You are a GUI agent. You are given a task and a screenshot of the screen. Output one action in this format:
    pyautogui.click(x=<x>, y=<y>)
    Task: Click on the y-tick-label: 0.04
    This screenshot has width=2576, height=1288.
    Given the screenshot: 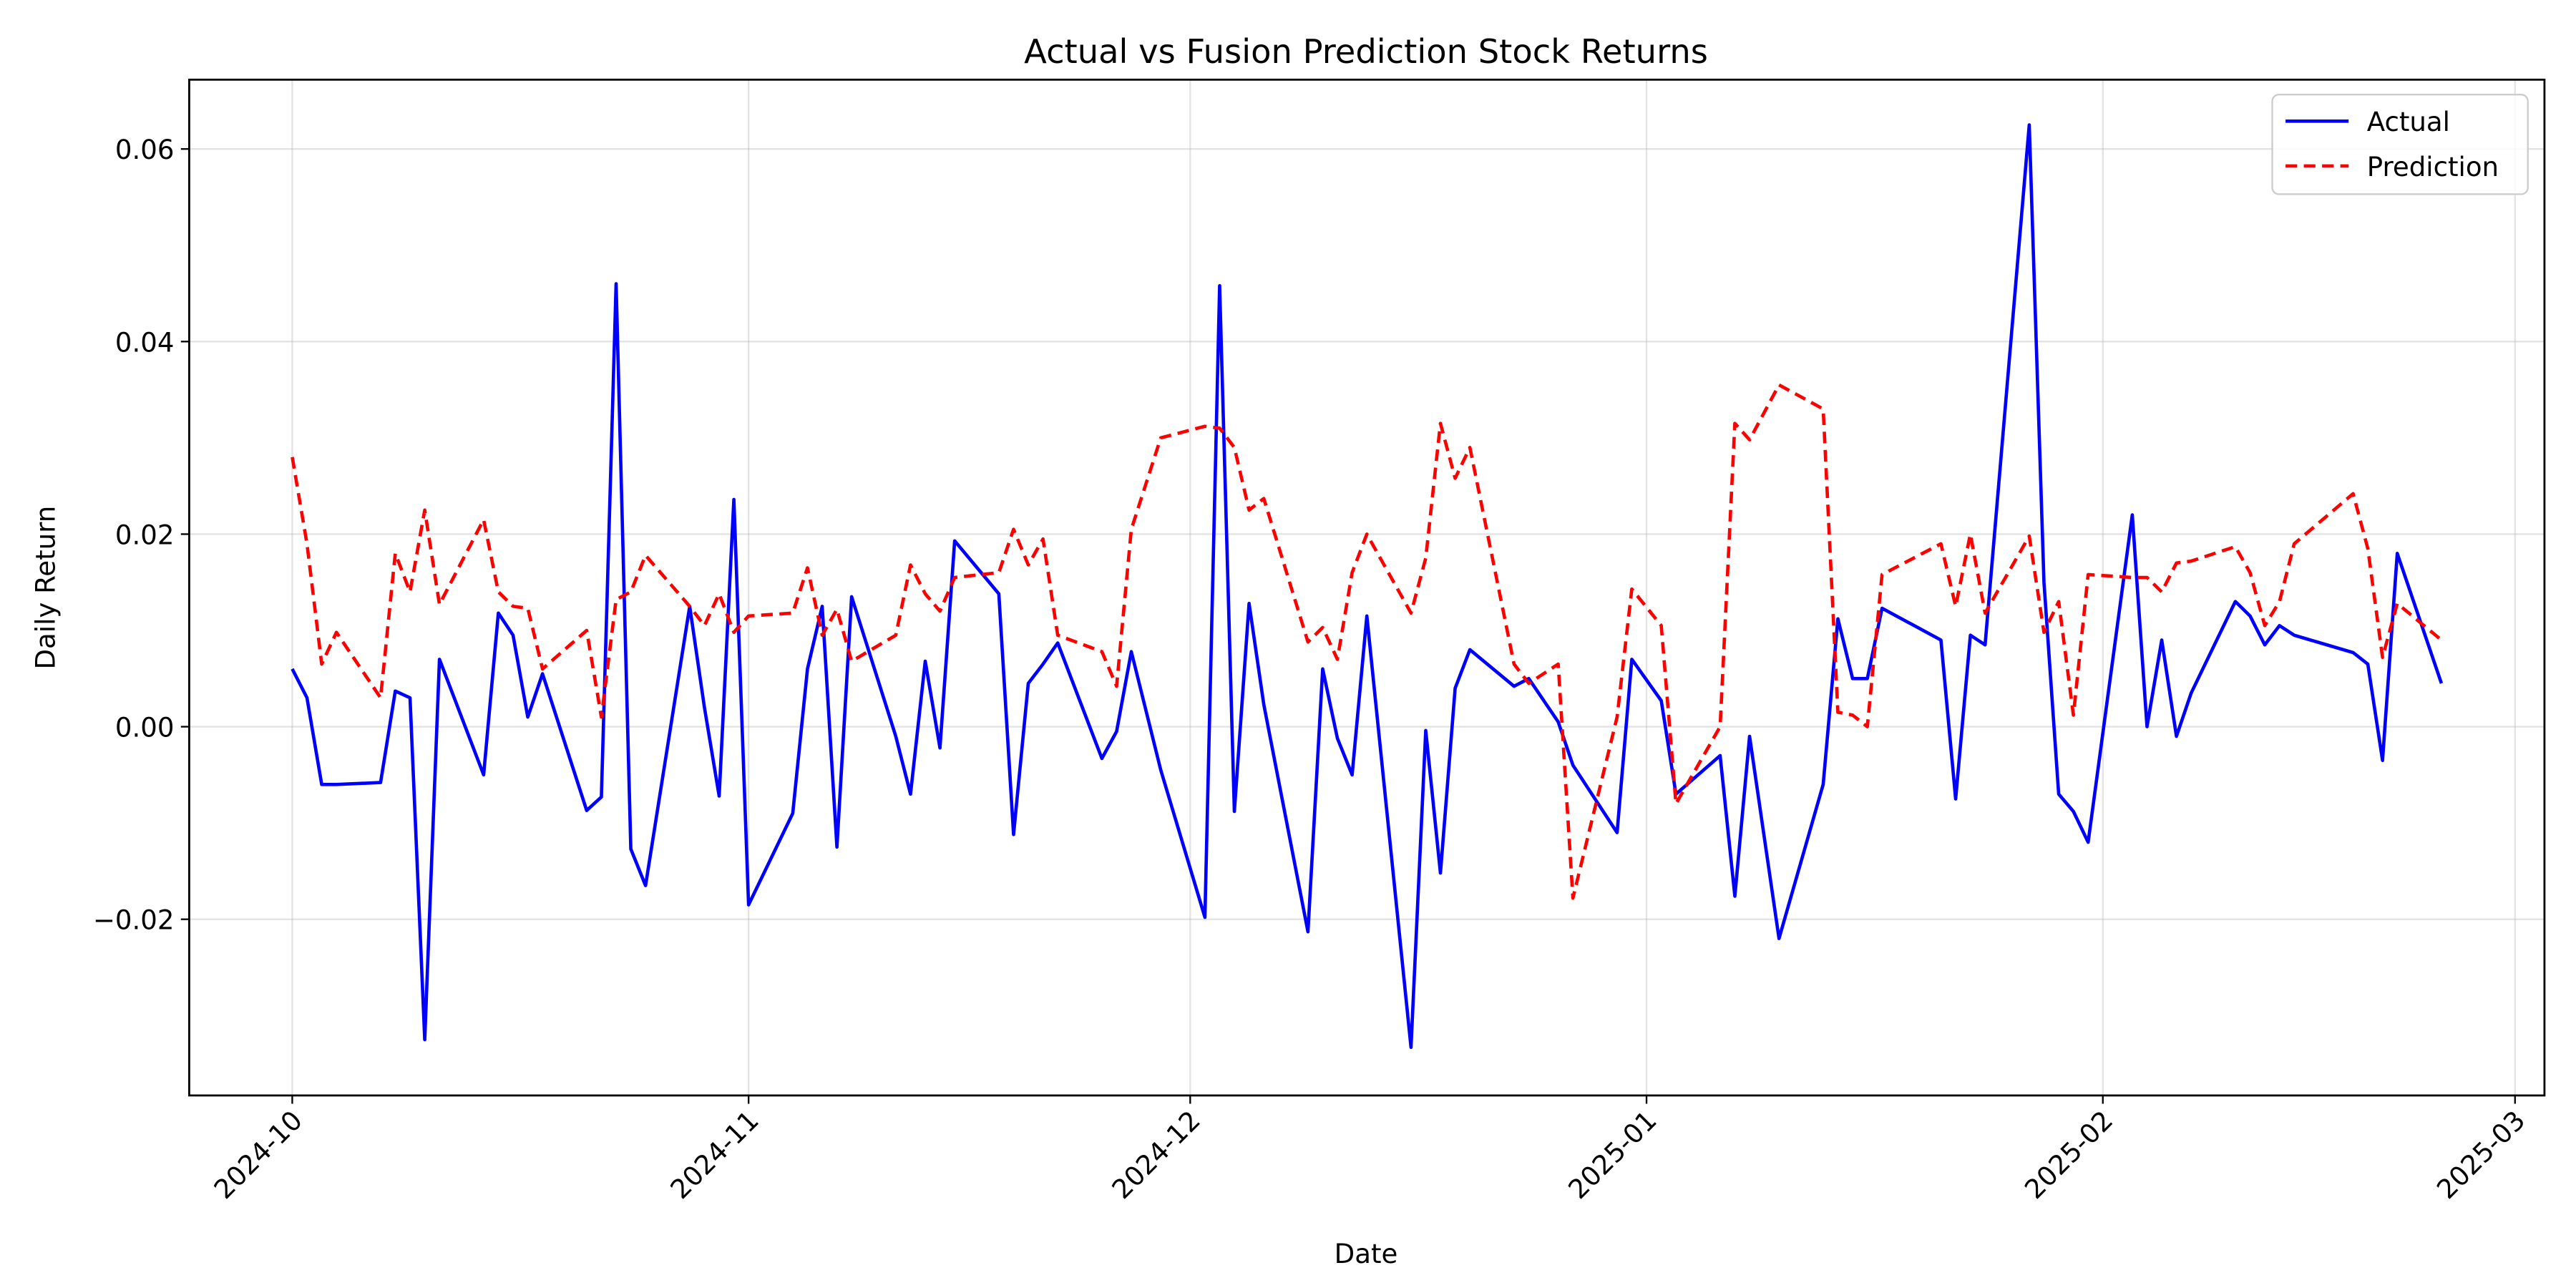 What is the action you would take?
    pyautogui.click(x=145, y=342)
    